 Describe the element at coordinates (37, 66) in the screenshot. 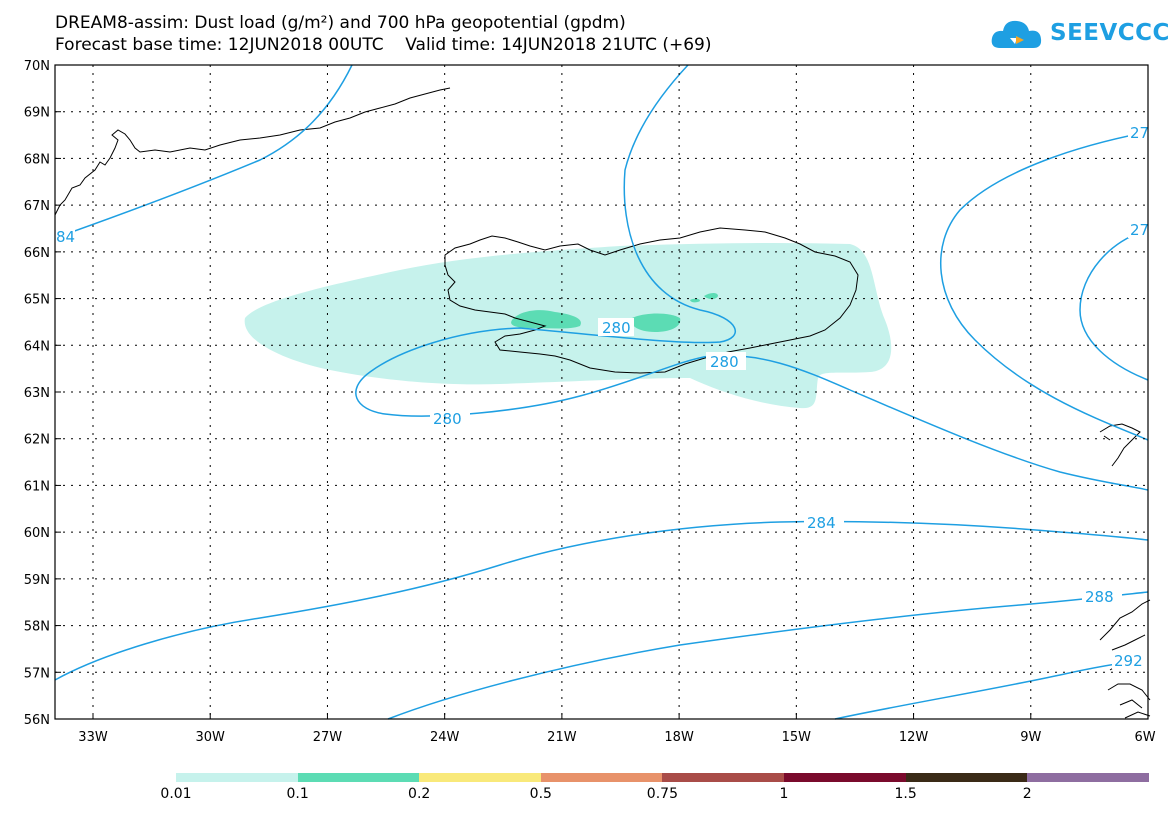

I see `lat-label: 70N` at that location.